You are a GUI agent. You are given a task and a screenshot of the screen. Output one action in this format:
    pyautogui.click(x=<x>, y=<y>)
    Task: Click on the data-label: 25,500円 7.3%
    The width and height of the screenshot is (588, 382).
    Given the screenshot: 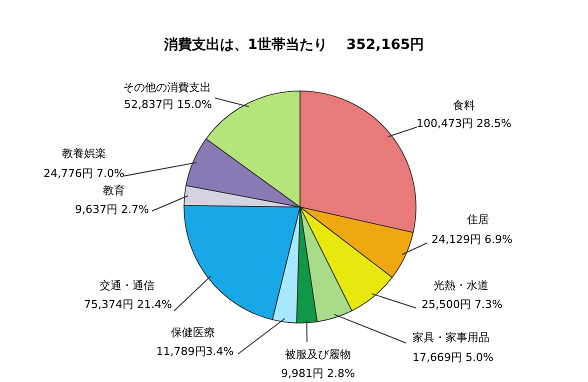 What is the action you would take?
    pyautogui.click(x=462, y=304)
    